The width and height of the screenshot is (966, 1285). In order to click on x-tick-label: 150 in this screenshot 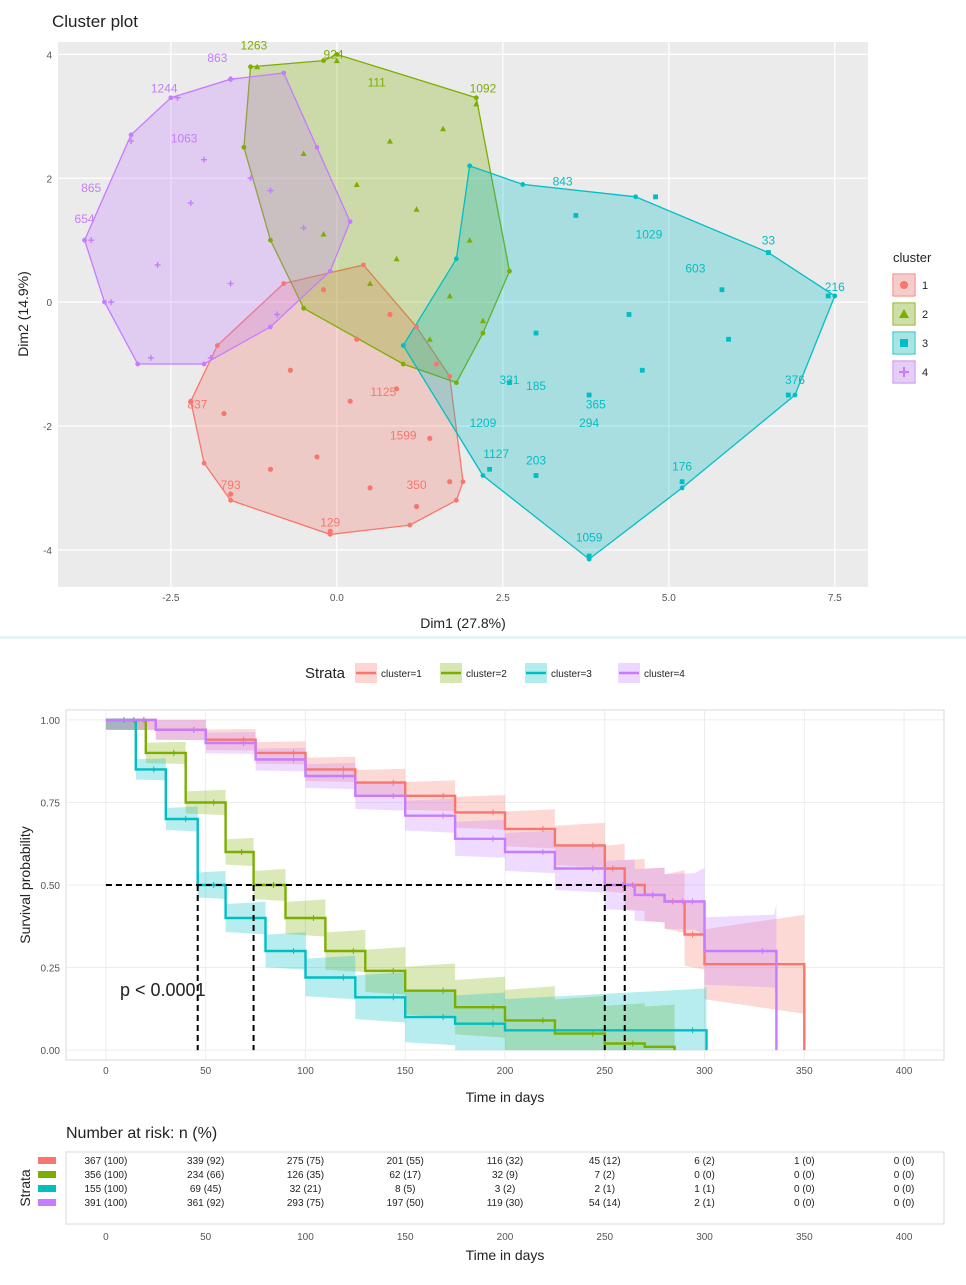, I will do `click(405, 1237)`.